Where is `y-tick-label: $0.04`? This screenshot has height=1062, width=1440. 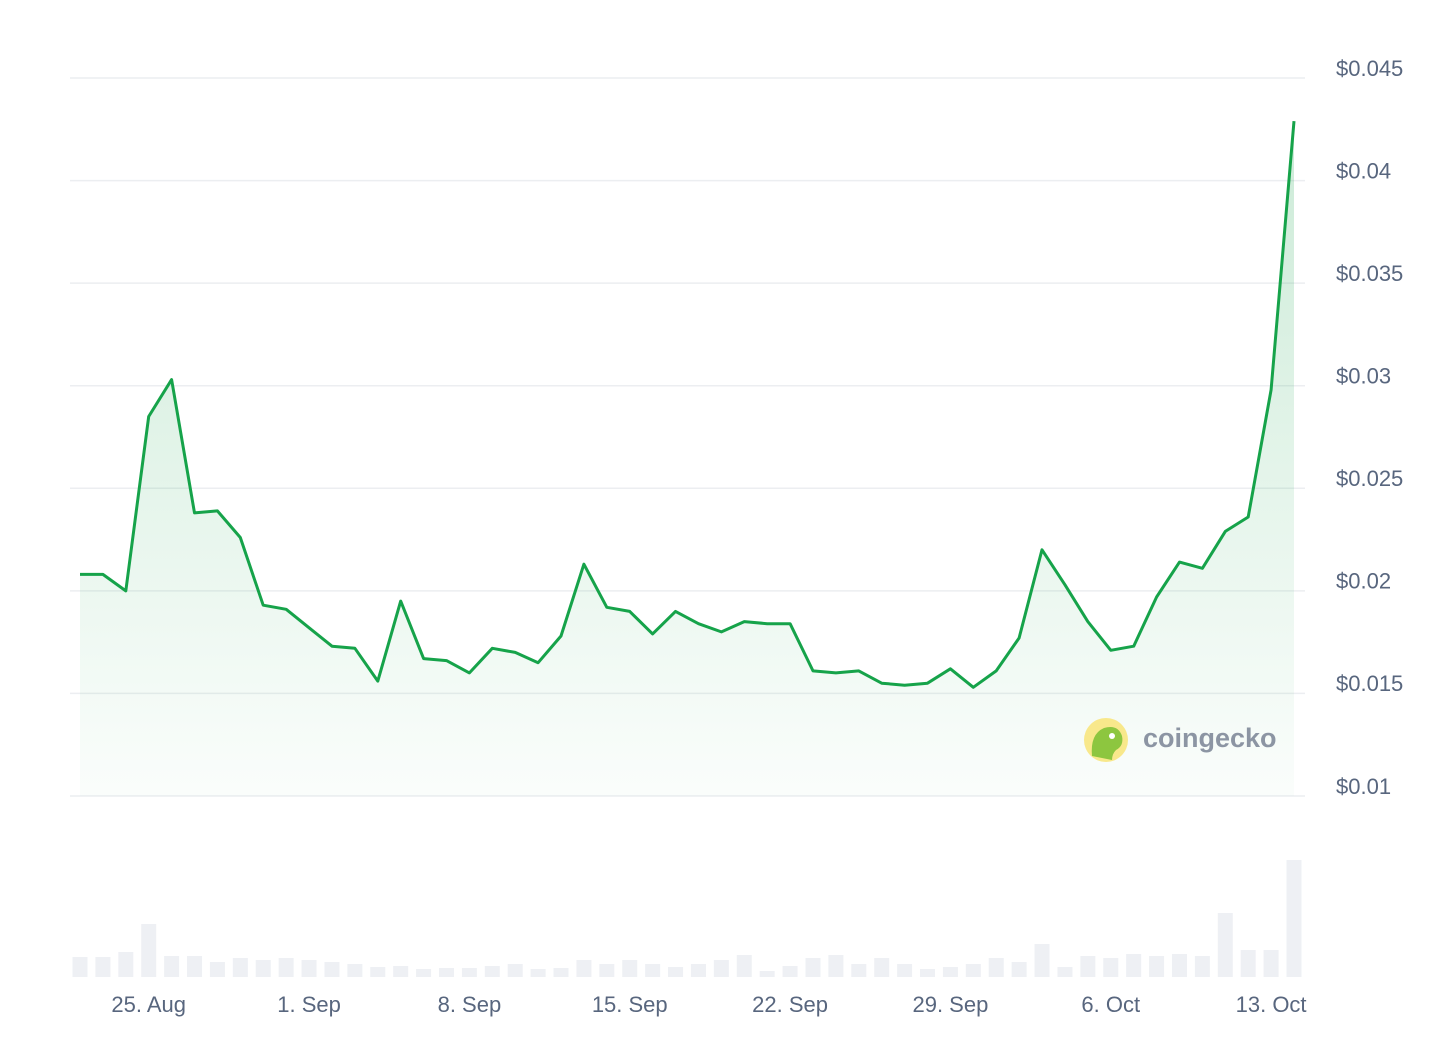
y-tick-label: $0.04 is located at coordinates (1363, 170).